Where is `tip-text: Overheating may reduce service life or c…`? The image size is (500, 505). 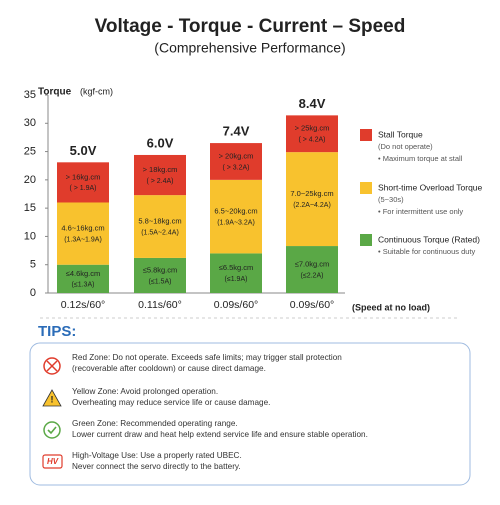
tip-text: Overheating may reduce service life or c… is located at coordinates (171, 402).